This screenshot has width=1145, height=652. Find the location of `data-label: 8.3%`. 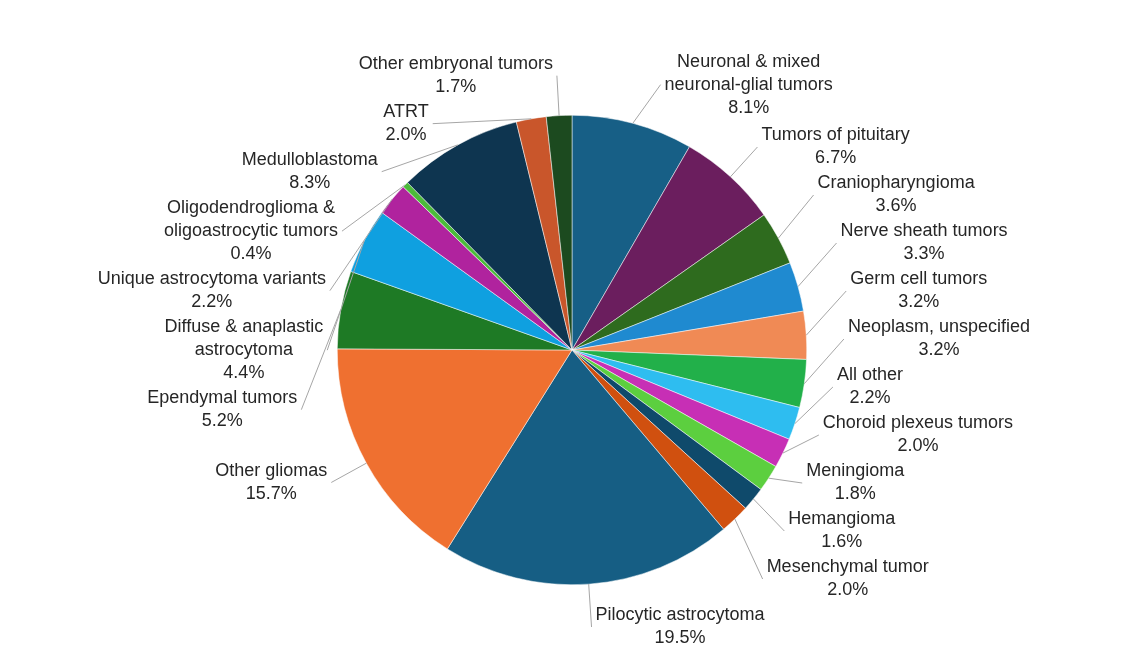

data-label: 8.3% is located at coordinates (310, 182).